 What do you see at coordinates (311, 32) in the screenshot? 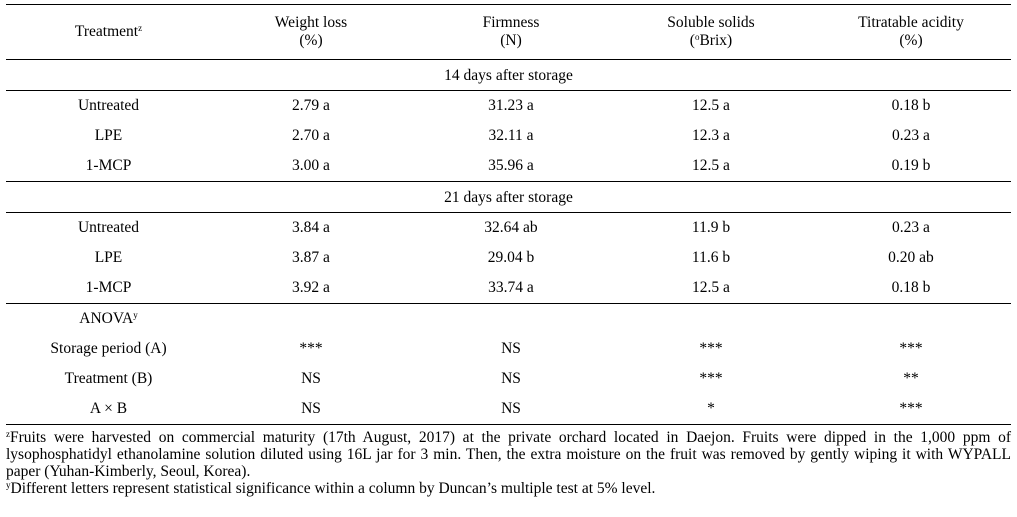
I see `header-weight-loss: Weight loss (%)` at bounding box center [311, 32].